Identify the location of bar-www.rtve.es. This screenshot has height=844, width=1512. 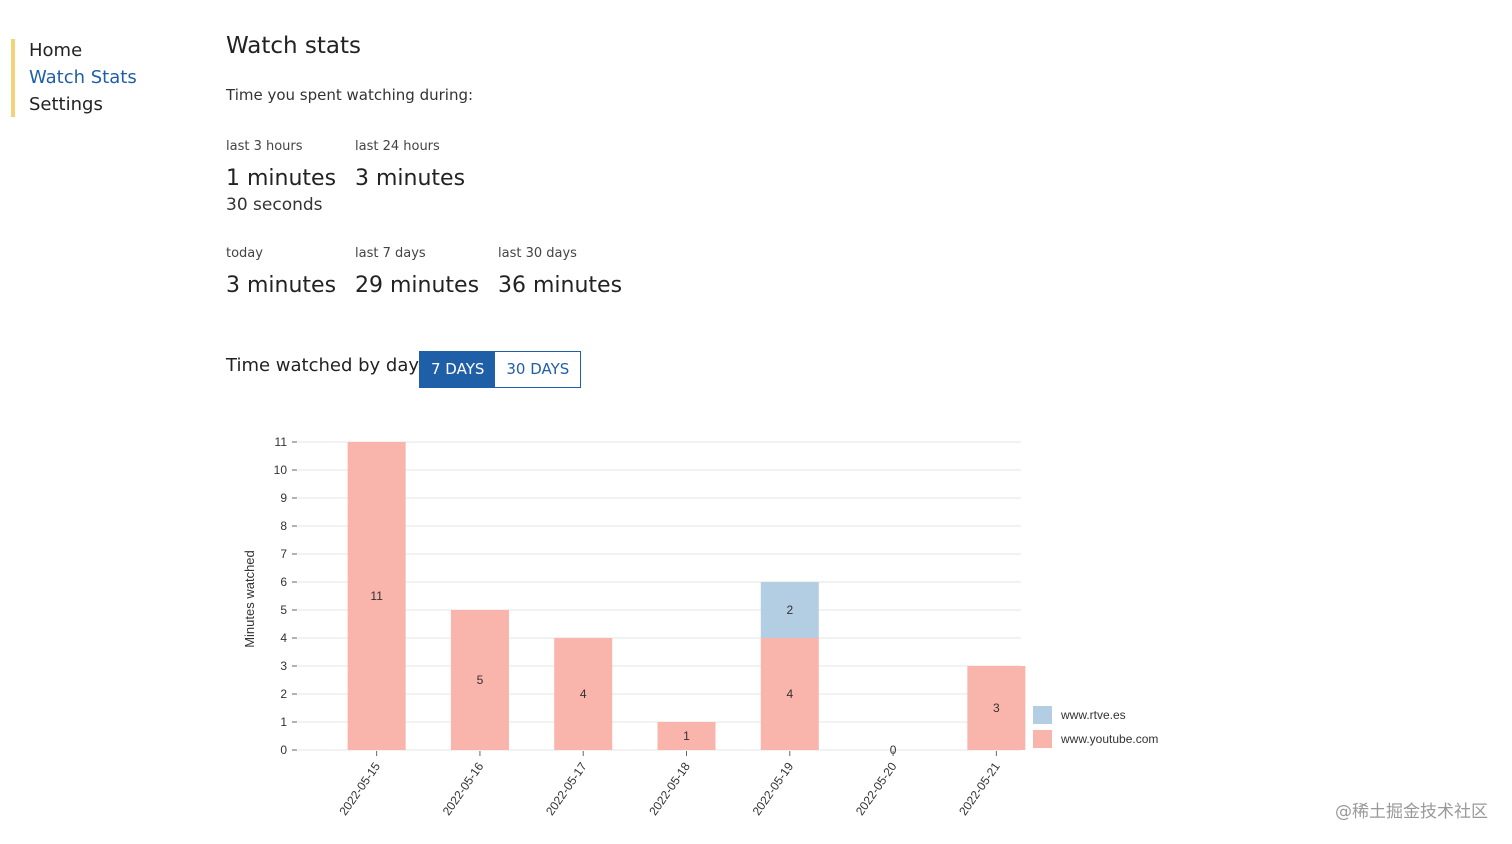
(789, 610).